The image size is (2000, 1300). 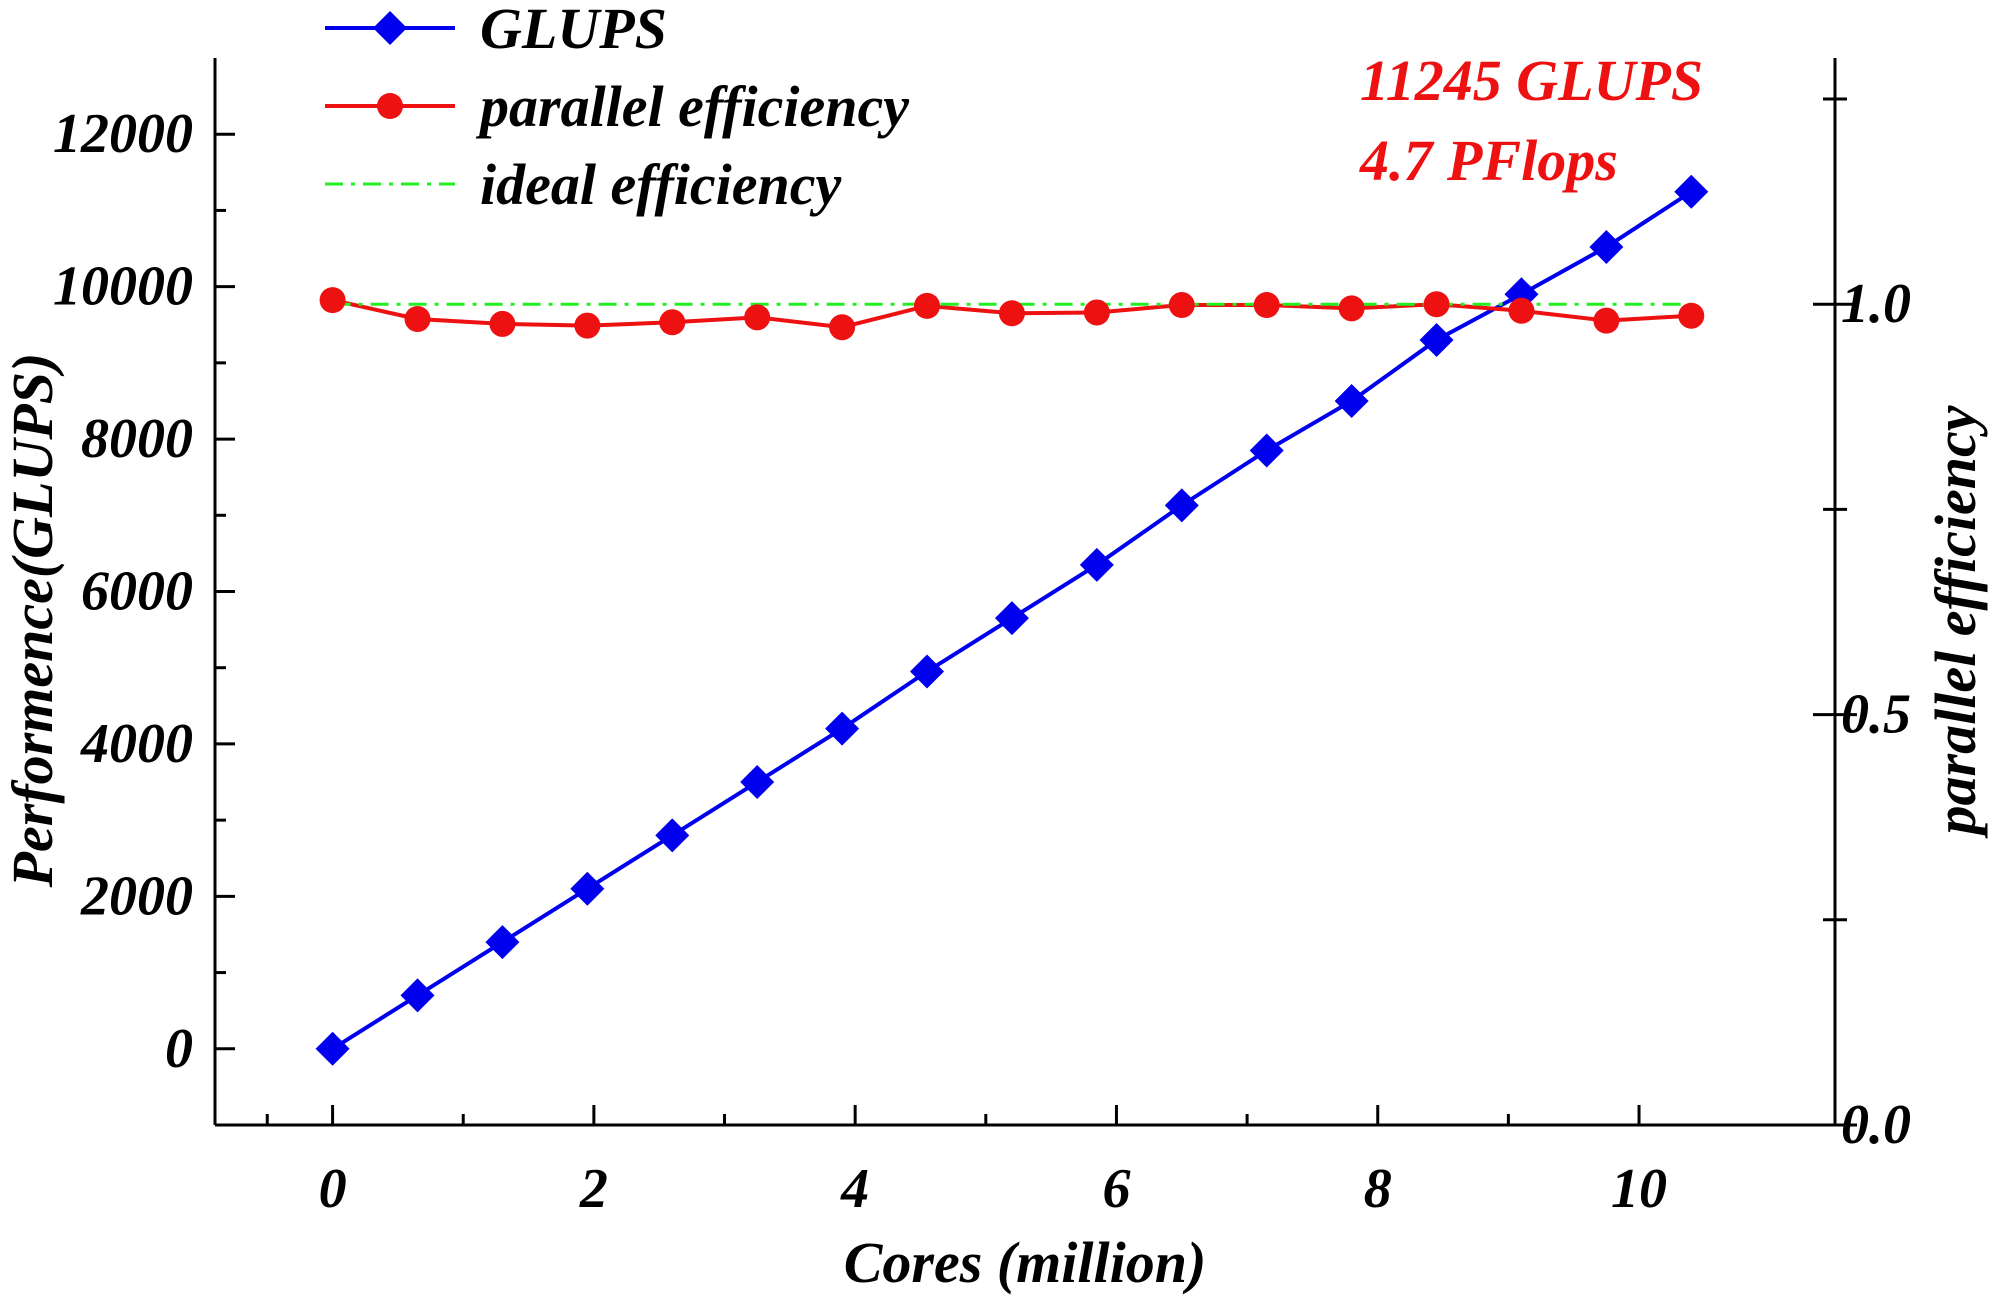 I want to click on x-tick-label: 4, so click(x=854, y=1189).